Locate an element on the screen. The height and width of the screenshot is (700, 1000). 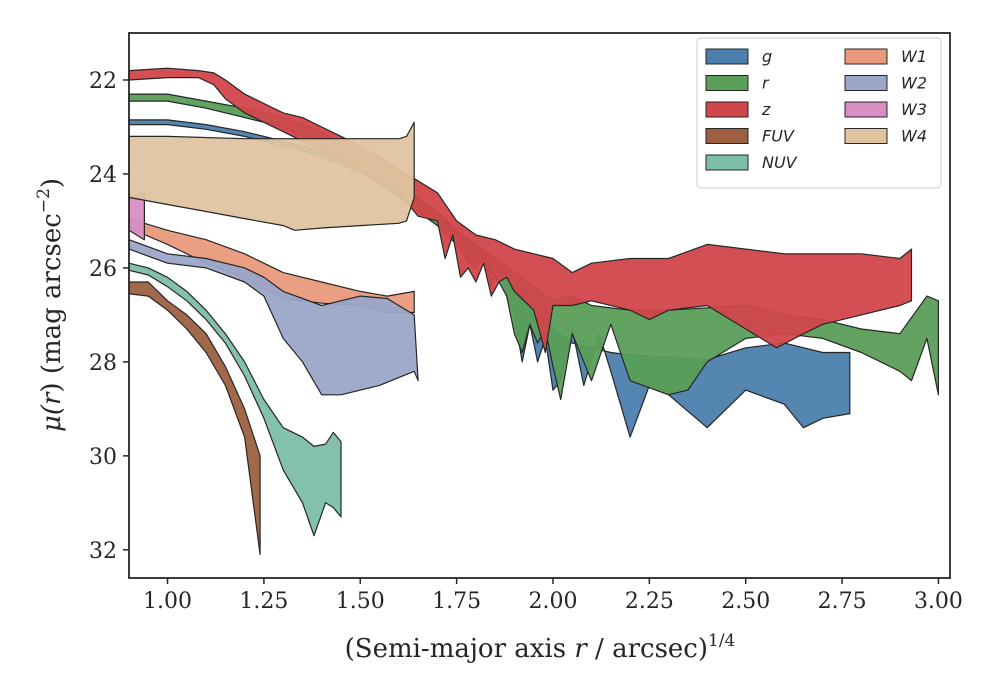
y-axis-label: μ(r) (mag arcsec−2) is located at coordinates (50, 305).